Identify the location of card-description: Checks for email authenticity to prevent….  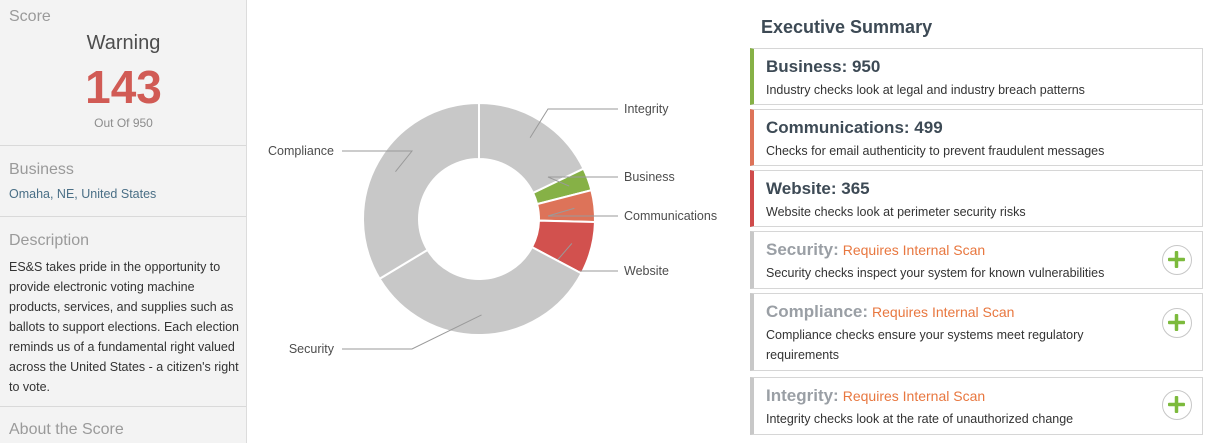
(935, 151).